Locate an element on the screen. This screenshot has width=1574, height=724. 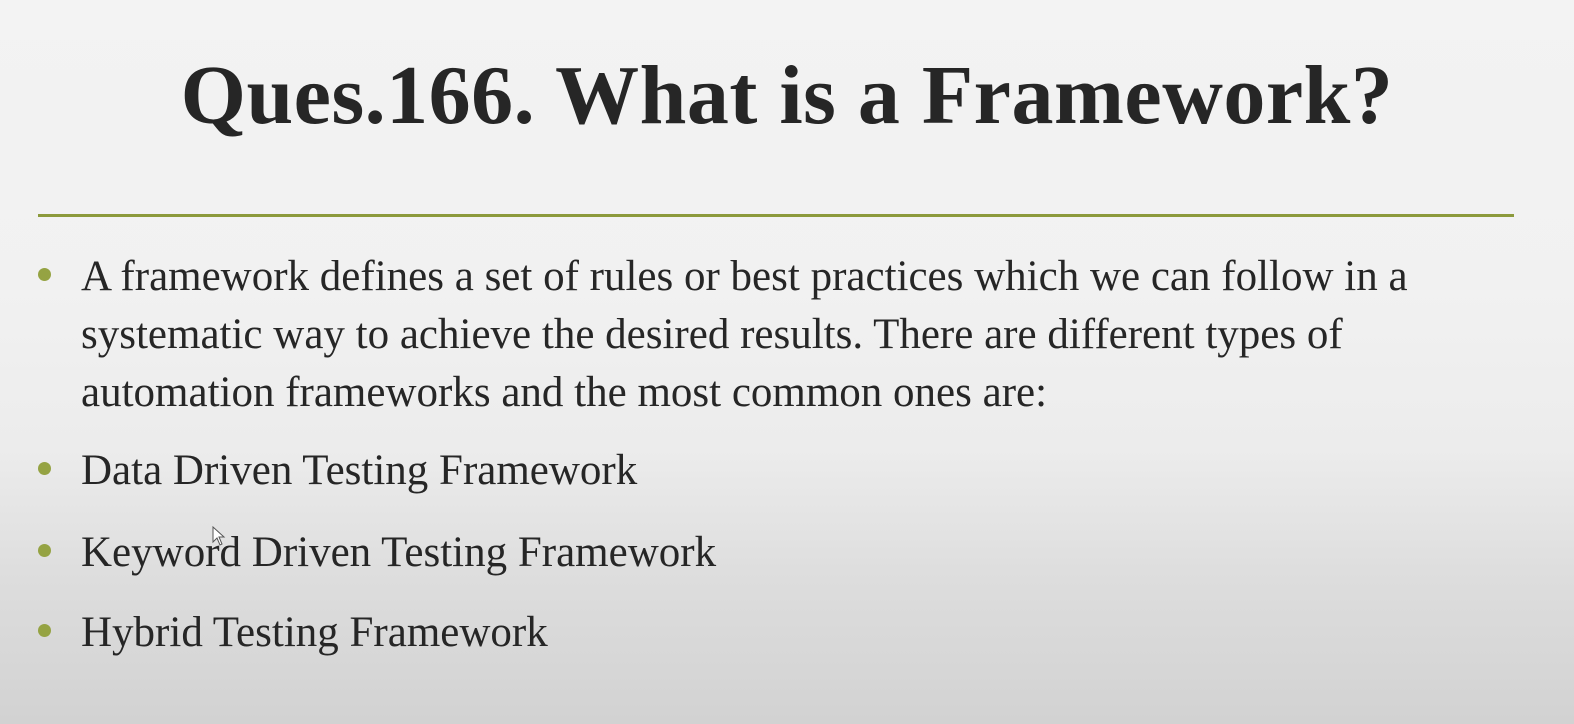
title-divider is located at coordinates (776, 215).